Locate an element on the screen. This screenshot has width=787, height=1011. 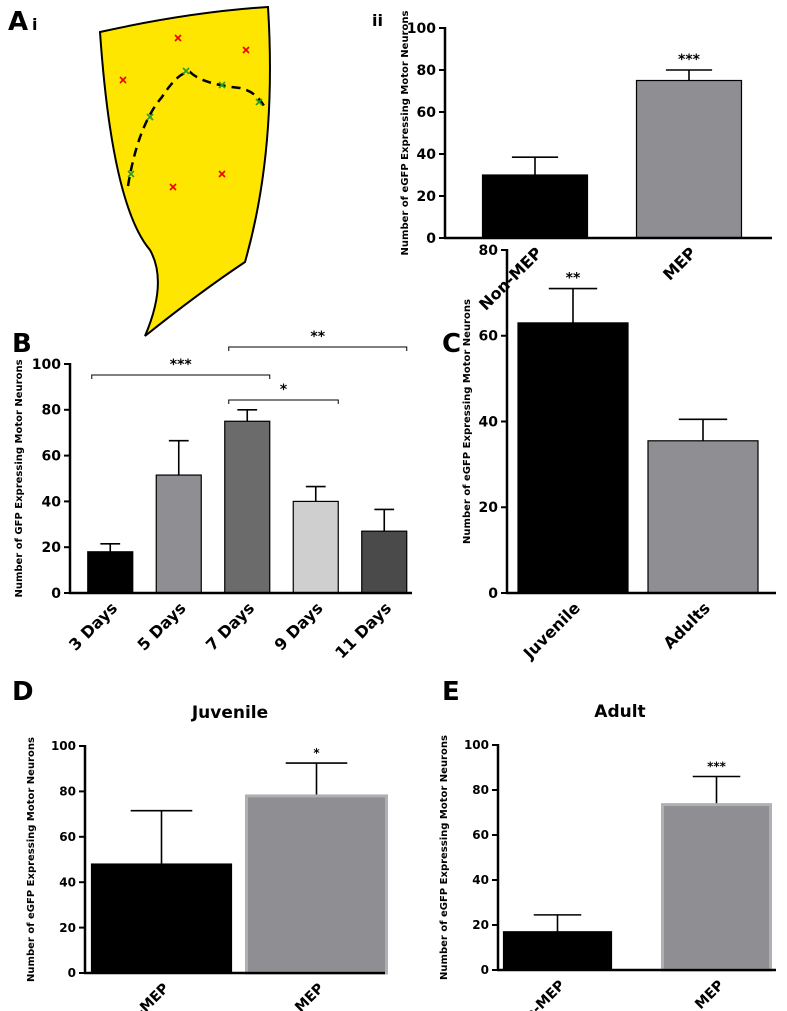
diagram: A i is located at coordinates (139, 171).